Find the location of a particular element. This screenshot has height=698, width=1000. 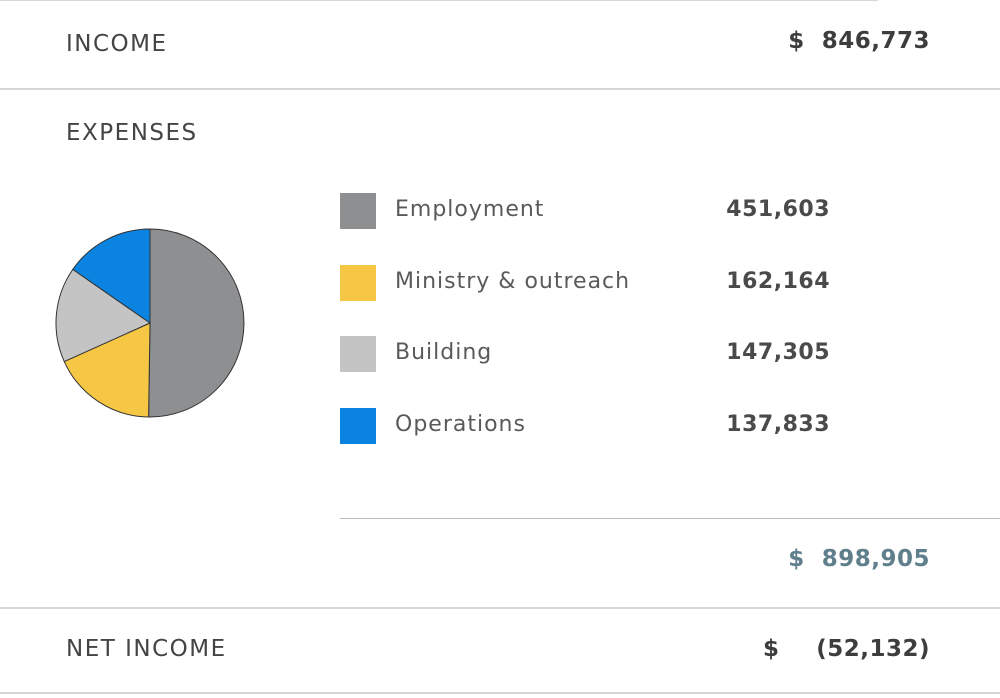

legend-label-building: Building is located at coordinates (444, 352).